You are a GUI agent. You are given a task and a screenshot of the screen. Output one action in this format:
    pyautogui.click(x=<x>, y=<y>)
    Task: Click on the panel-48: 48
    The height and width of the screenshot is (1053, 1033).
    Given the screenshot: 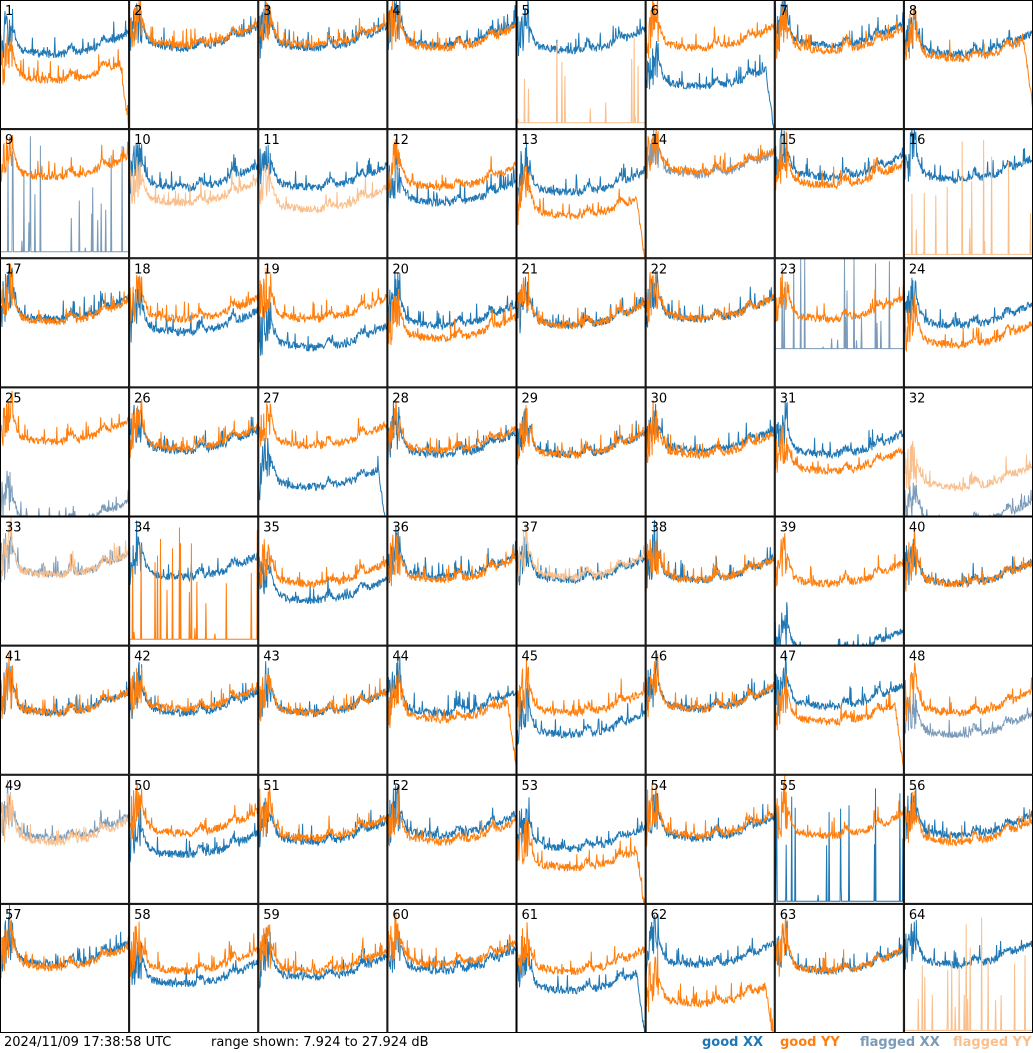 What is the action you would take?
    pyautogui.click(x=968, y=710)
    